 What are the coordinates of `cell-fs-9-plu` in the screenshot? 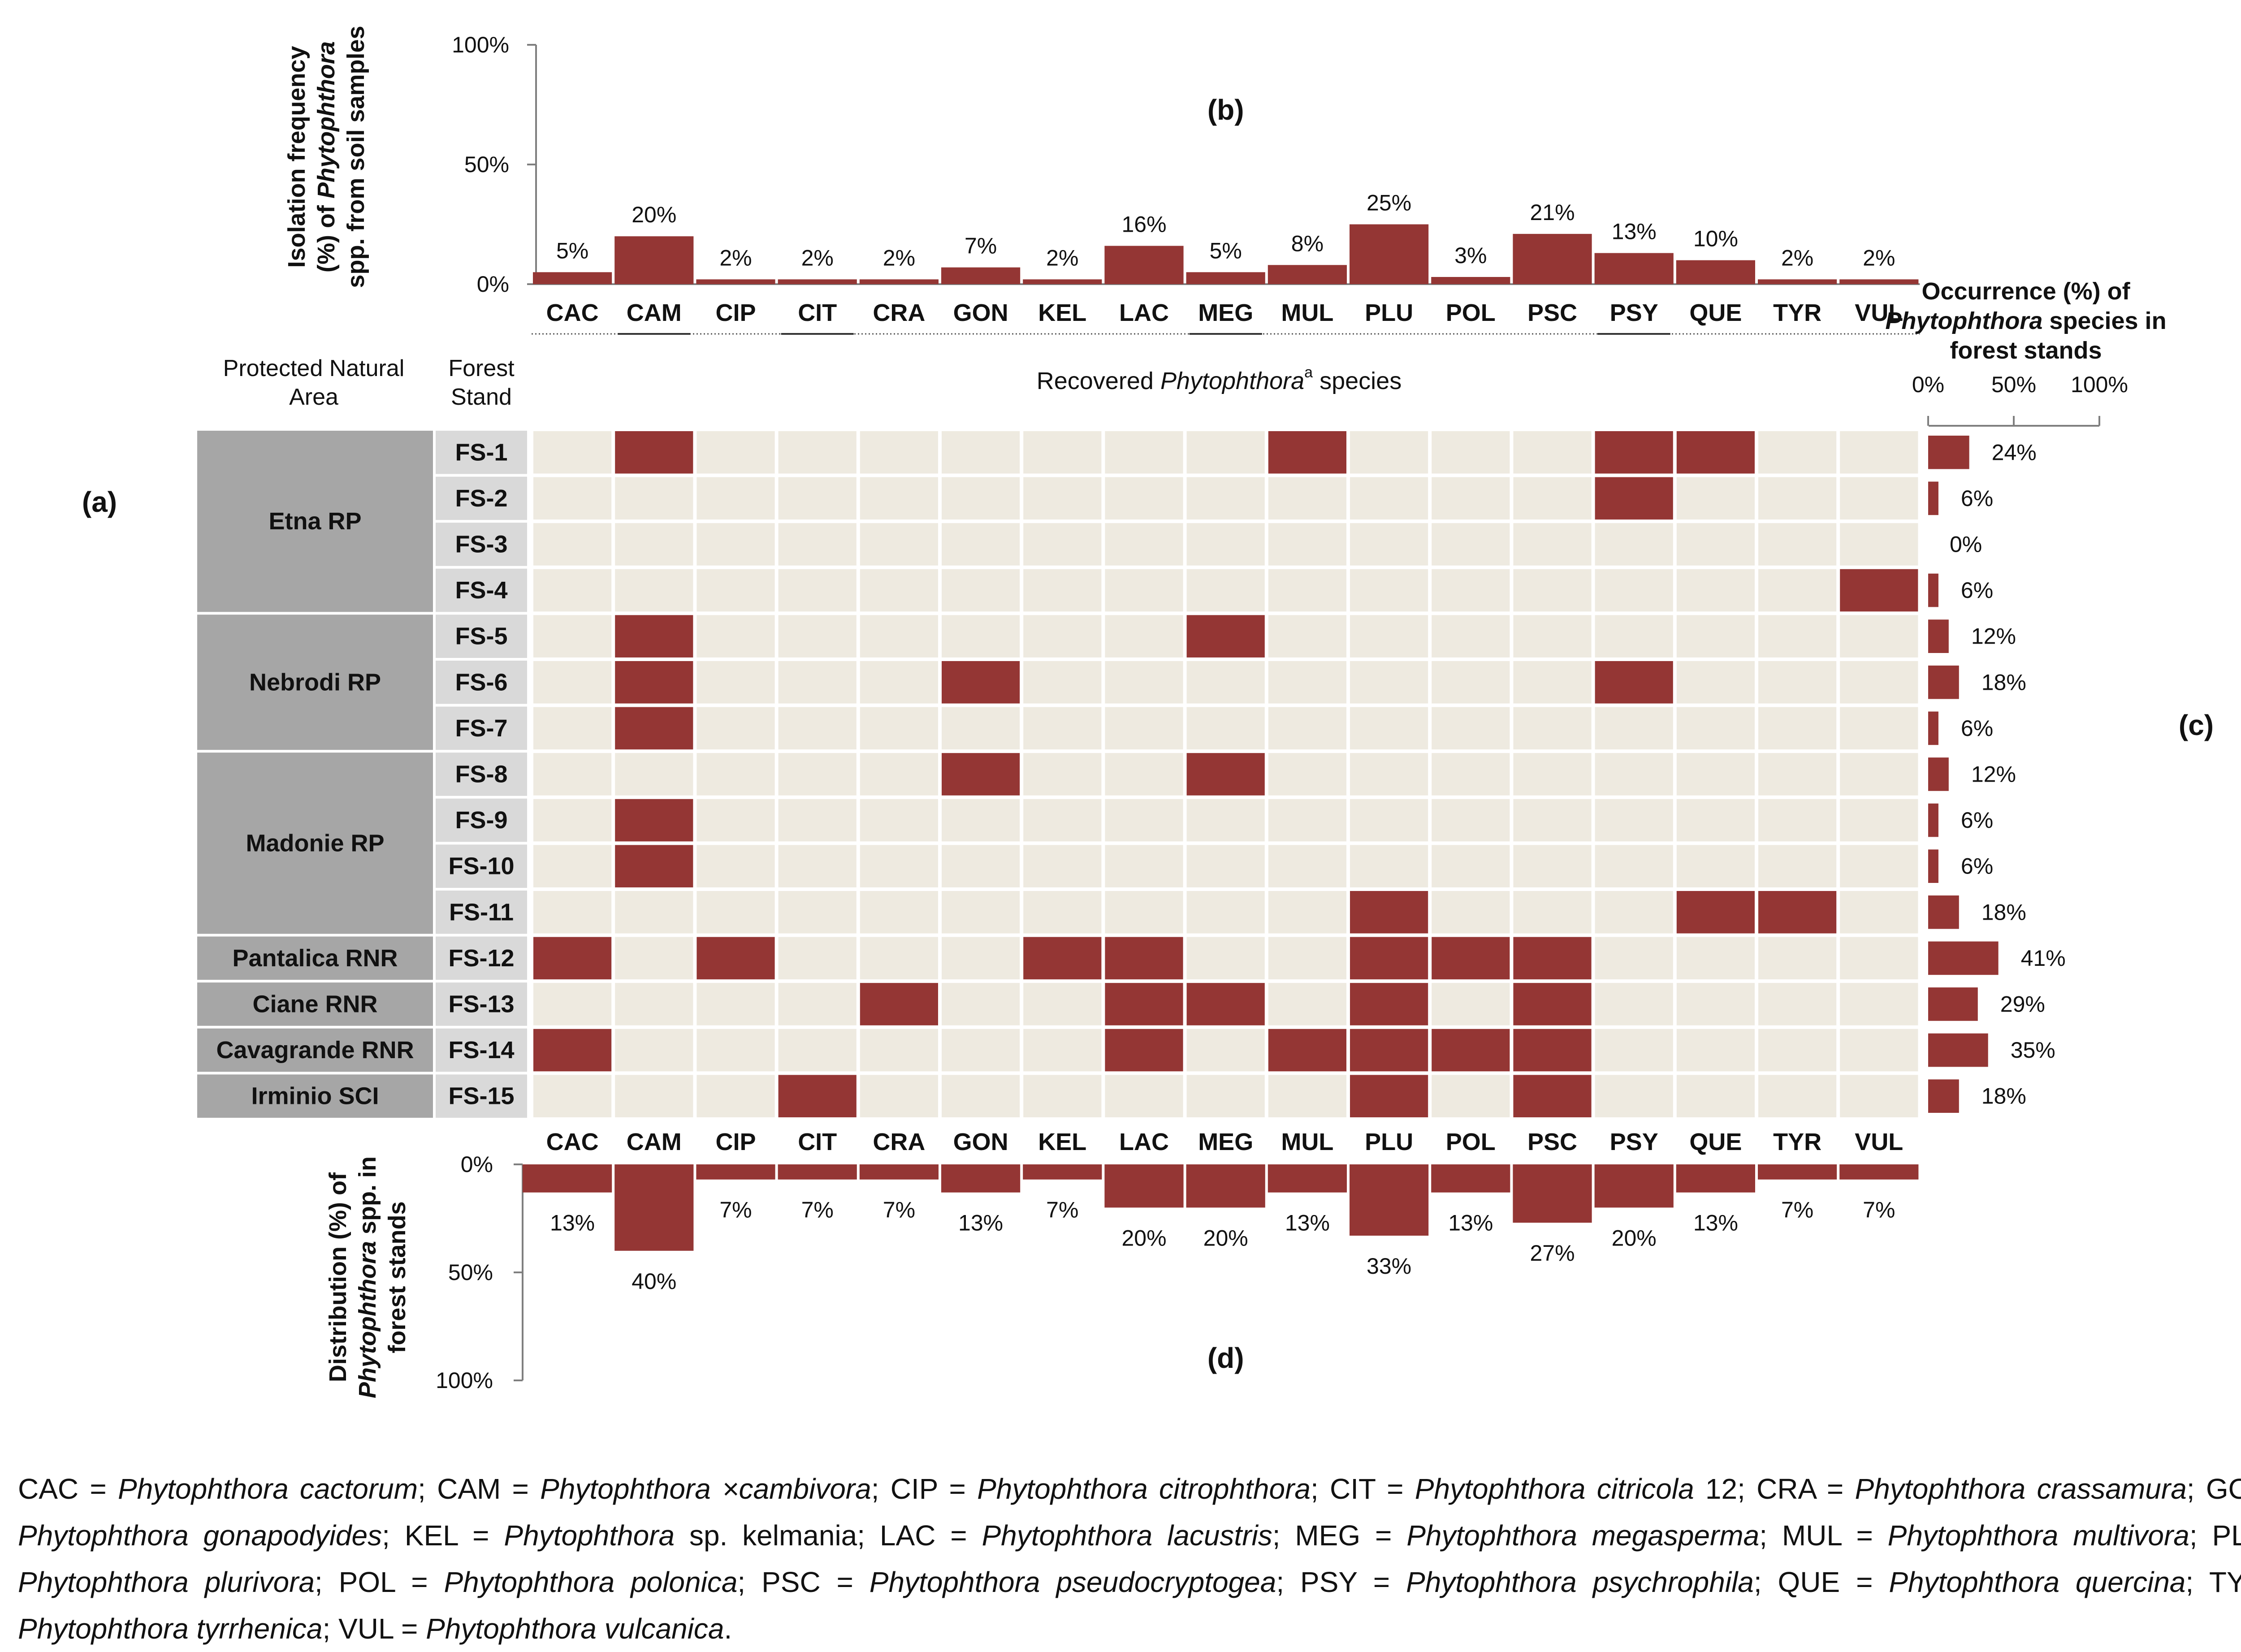 It's located at (1389, 820).